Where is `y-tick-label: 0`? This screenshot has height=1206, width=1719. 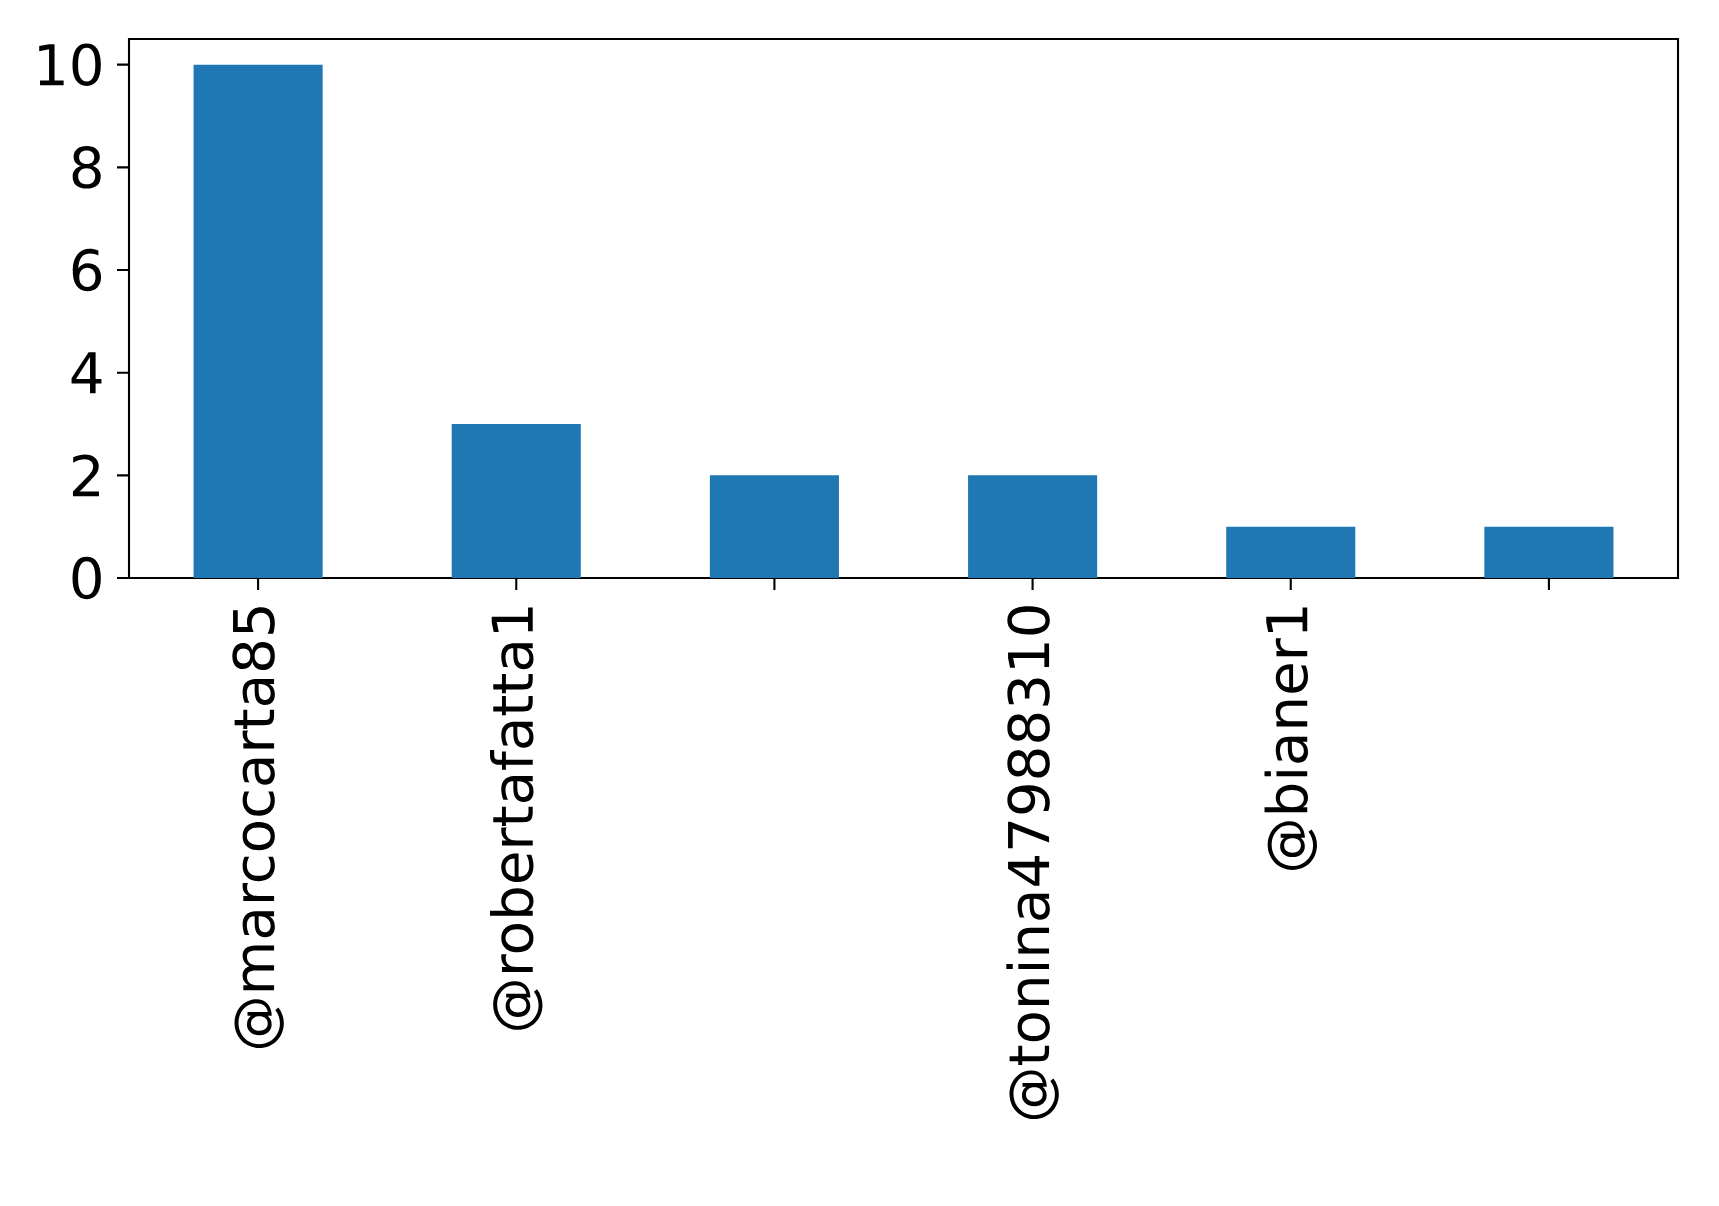 y-tick-label: 0 is located at coordinates (86, 578).